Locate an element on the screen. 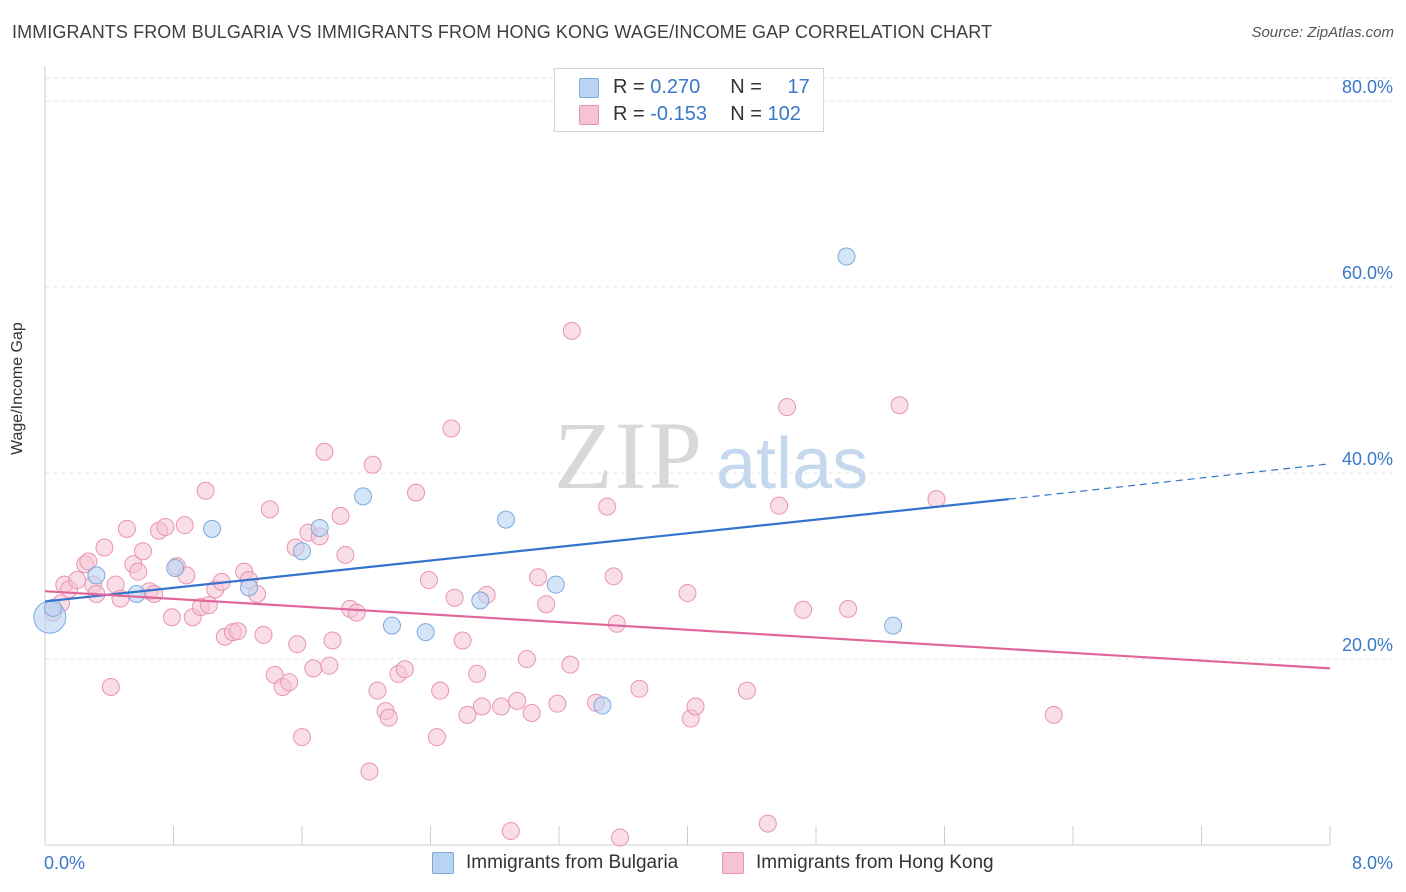  hongkong-trend-line is located at coordinates (687, 630).